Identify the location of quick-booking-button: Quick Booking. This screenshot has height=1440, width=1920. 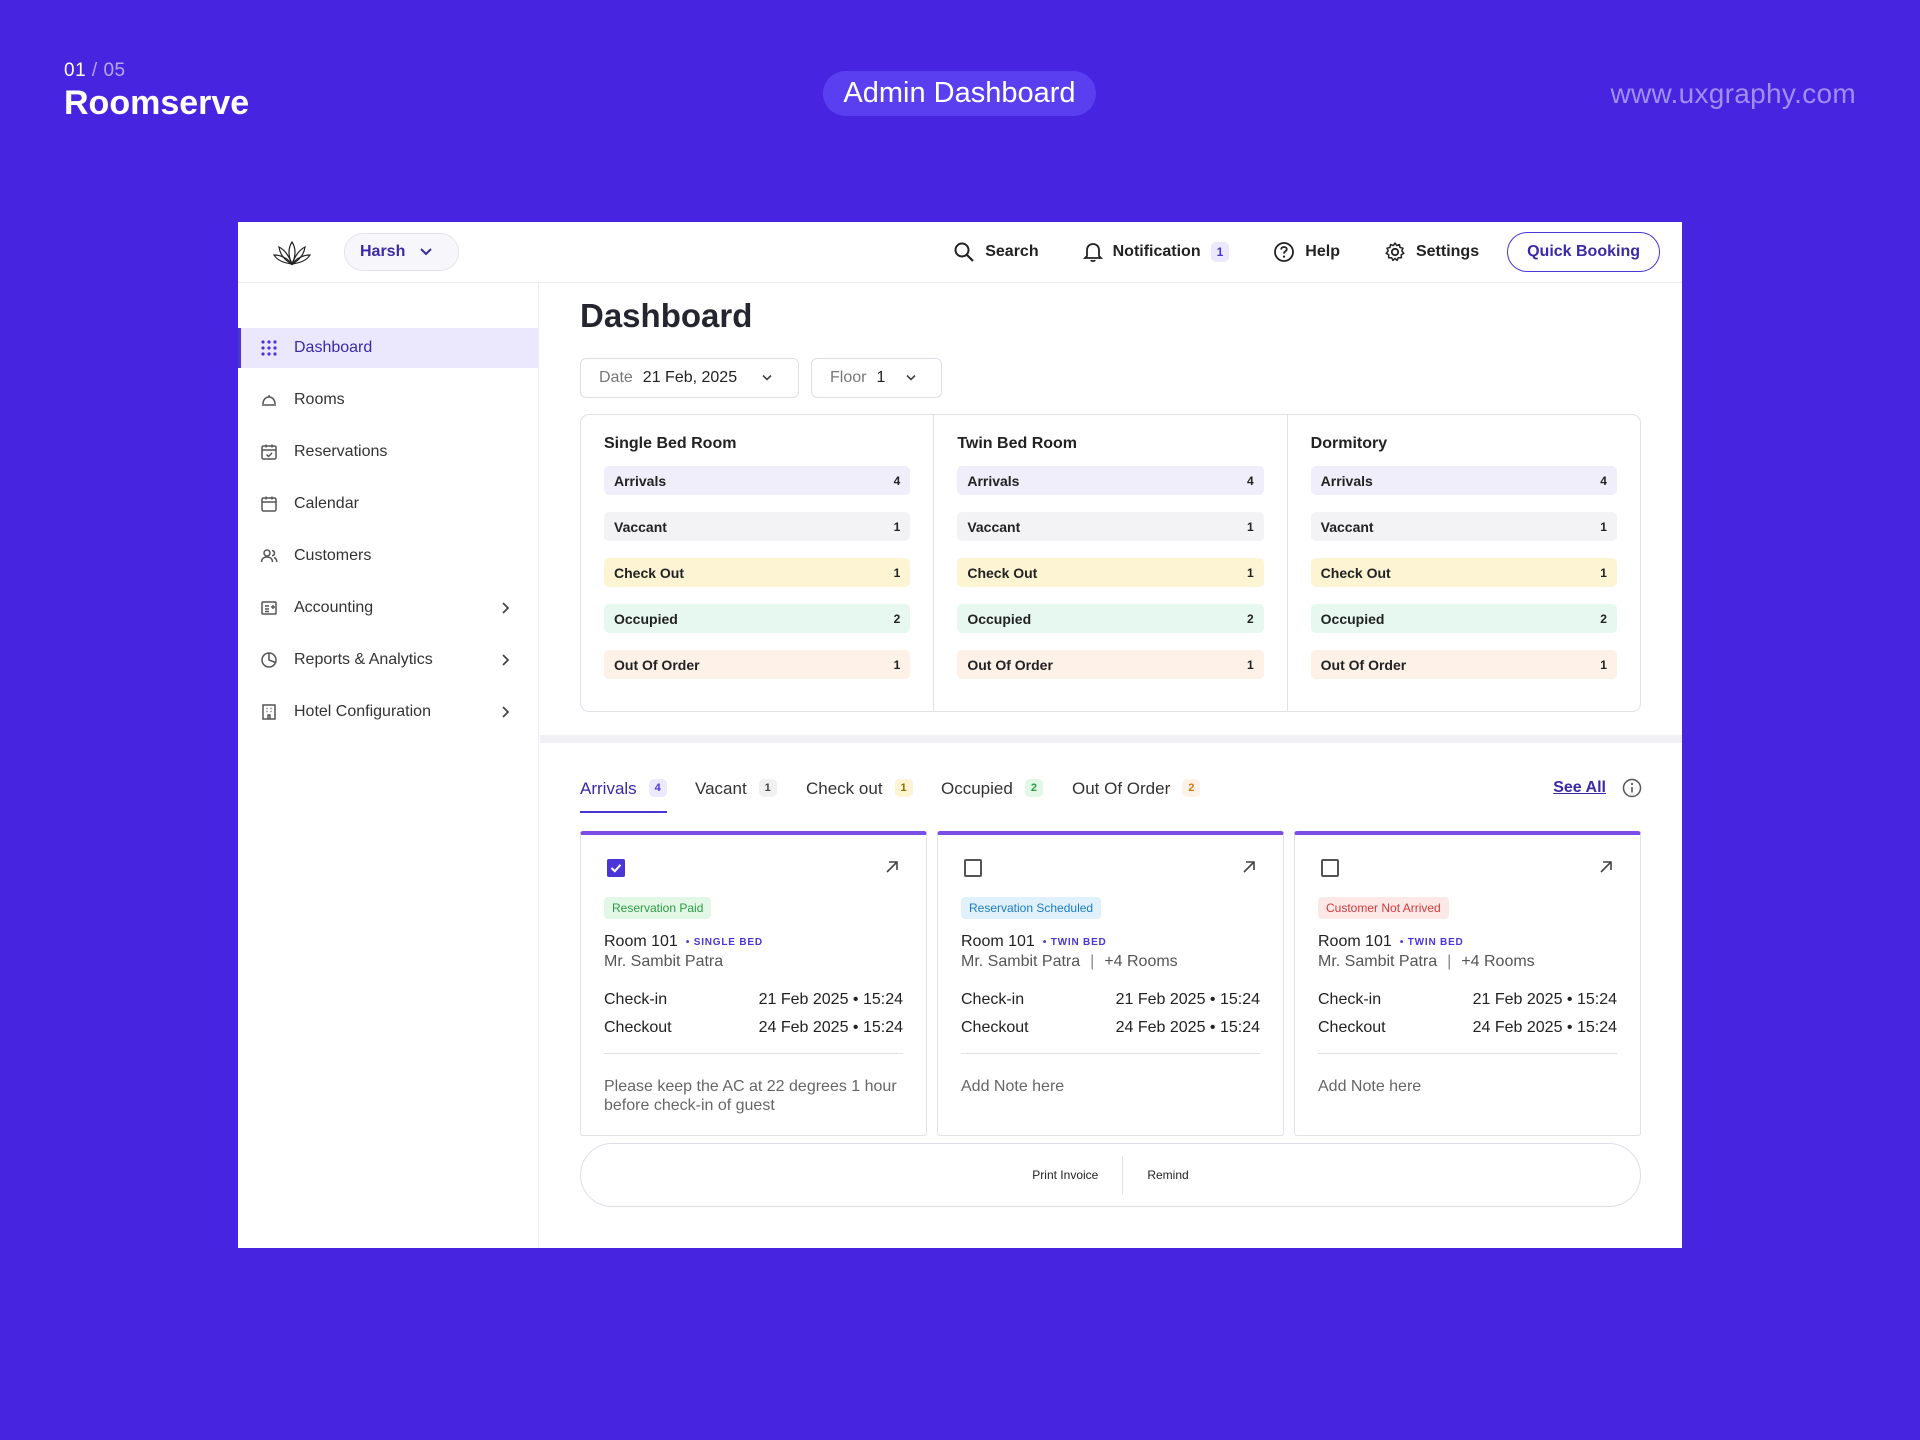
(1583, 252).